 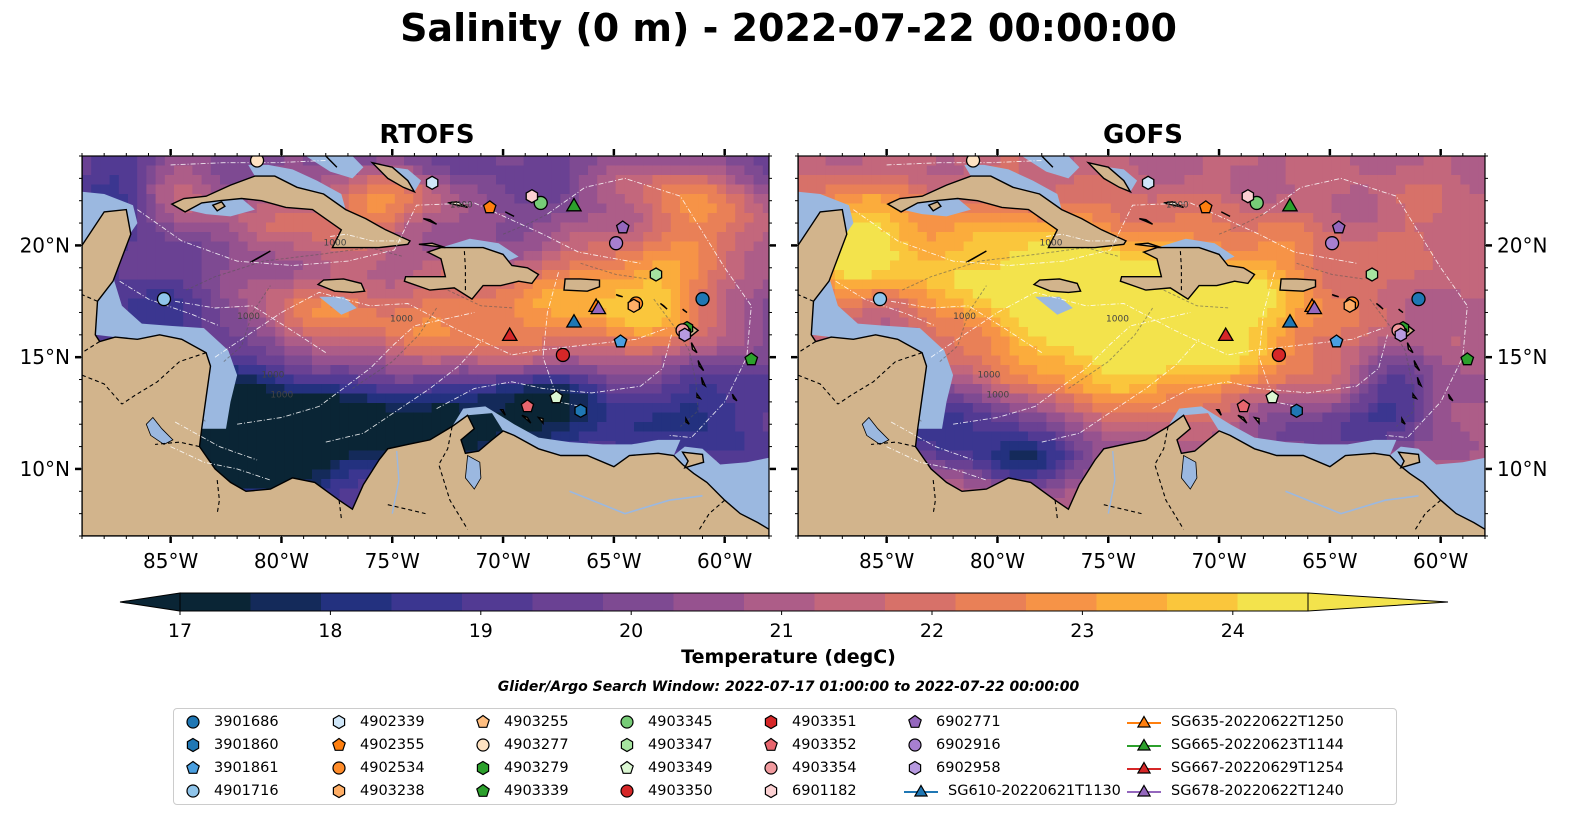 What do you see at coordinates (685, 335) in the screenshot?
I see `float-6902958-marker` at bounding box center [685, 335].